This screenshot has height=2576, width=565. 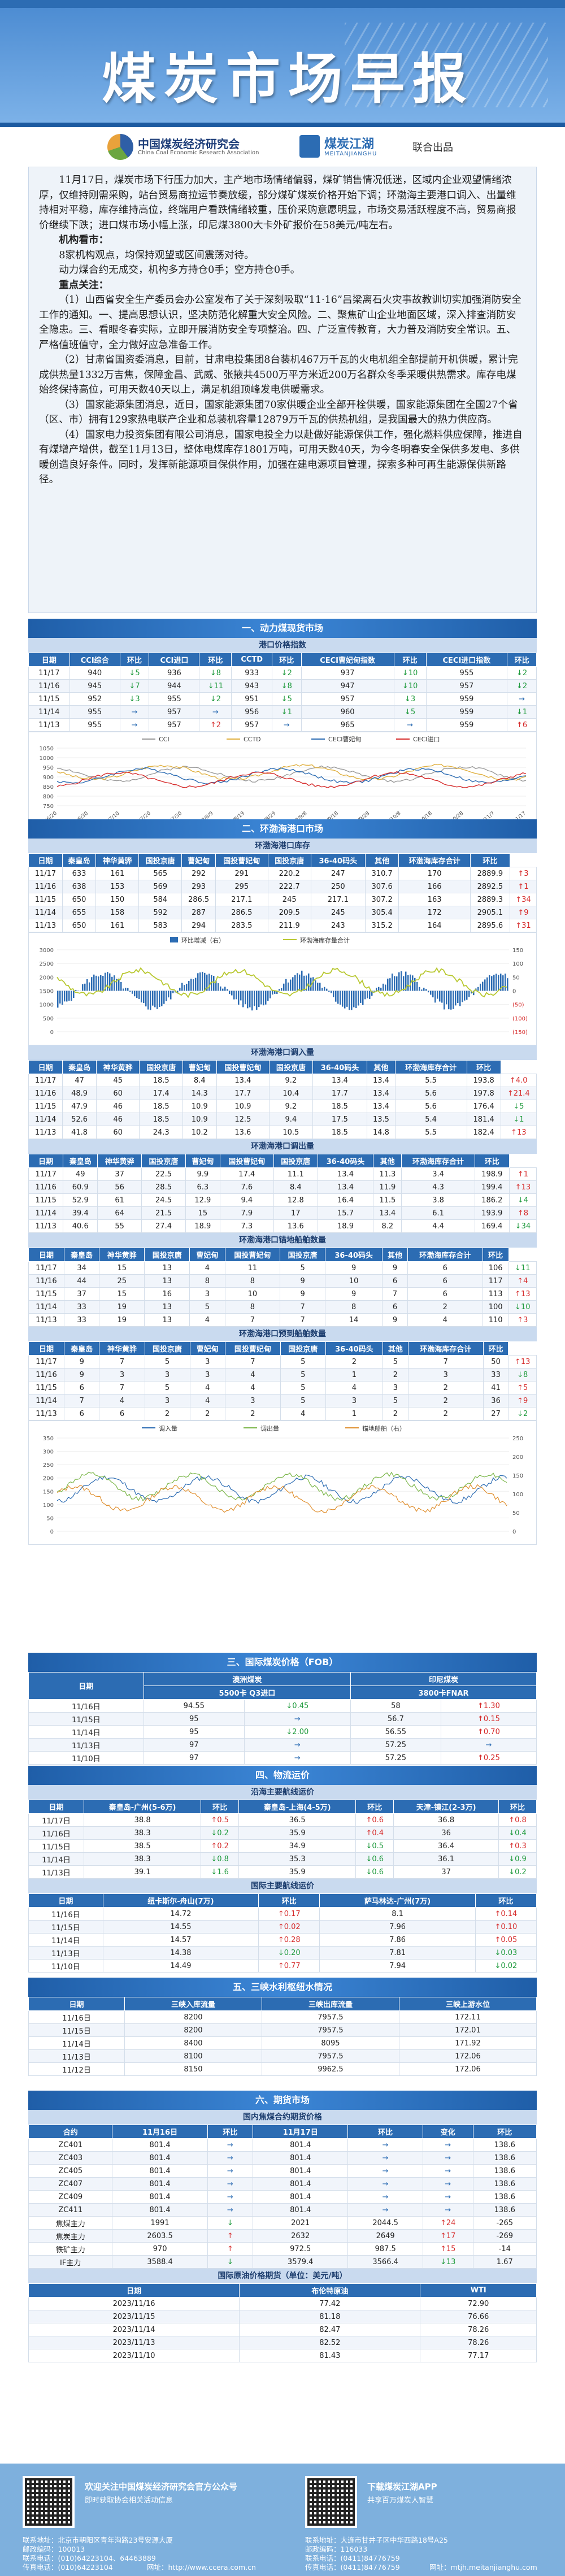 I want to click on table-cell: 47, so click(x=79, y=1080).